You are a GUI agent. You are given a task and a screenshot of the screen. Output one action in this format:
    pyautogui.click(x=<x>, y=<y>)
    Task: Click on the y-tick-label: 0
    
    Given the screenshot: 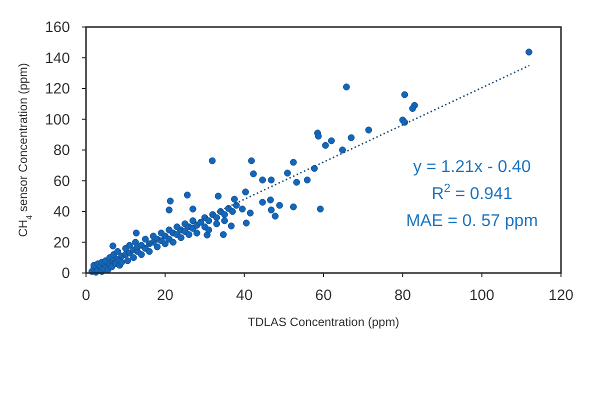 What is the action you would take?
    pyautogui.click(x=66, y=273)
    